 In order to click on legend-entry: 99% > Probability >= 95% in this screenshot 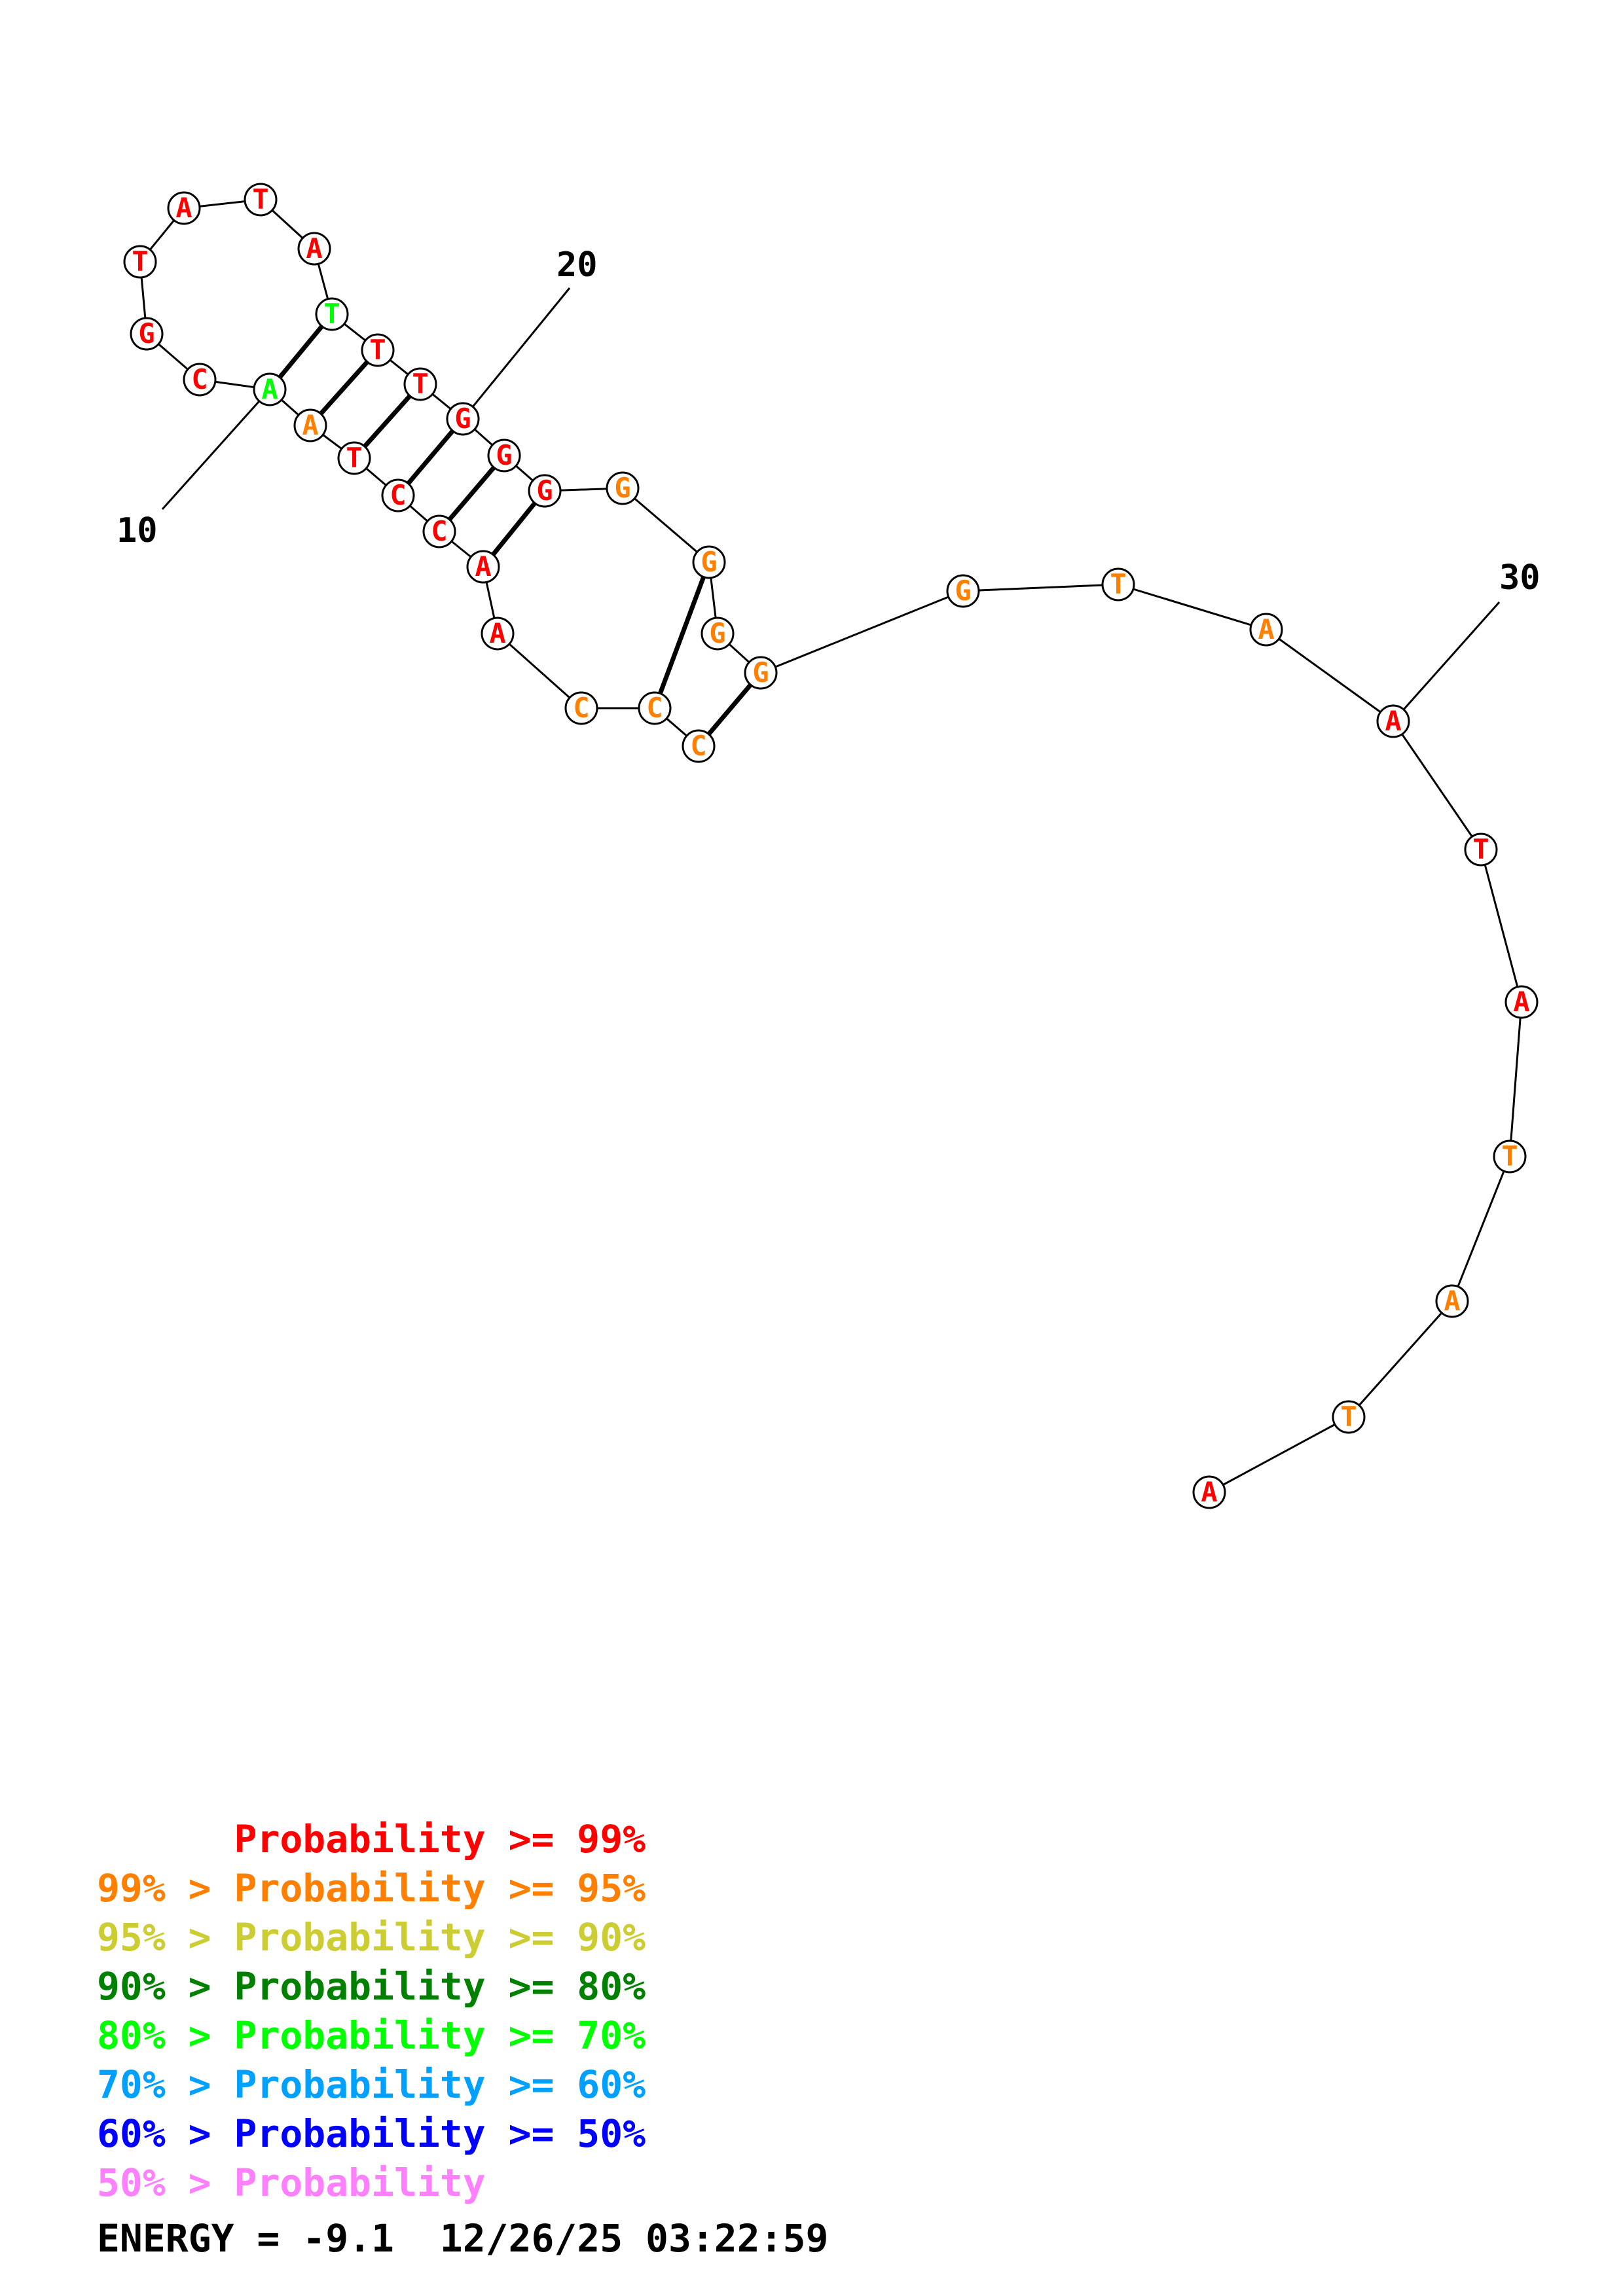, I will do `click(371, 1888)`.